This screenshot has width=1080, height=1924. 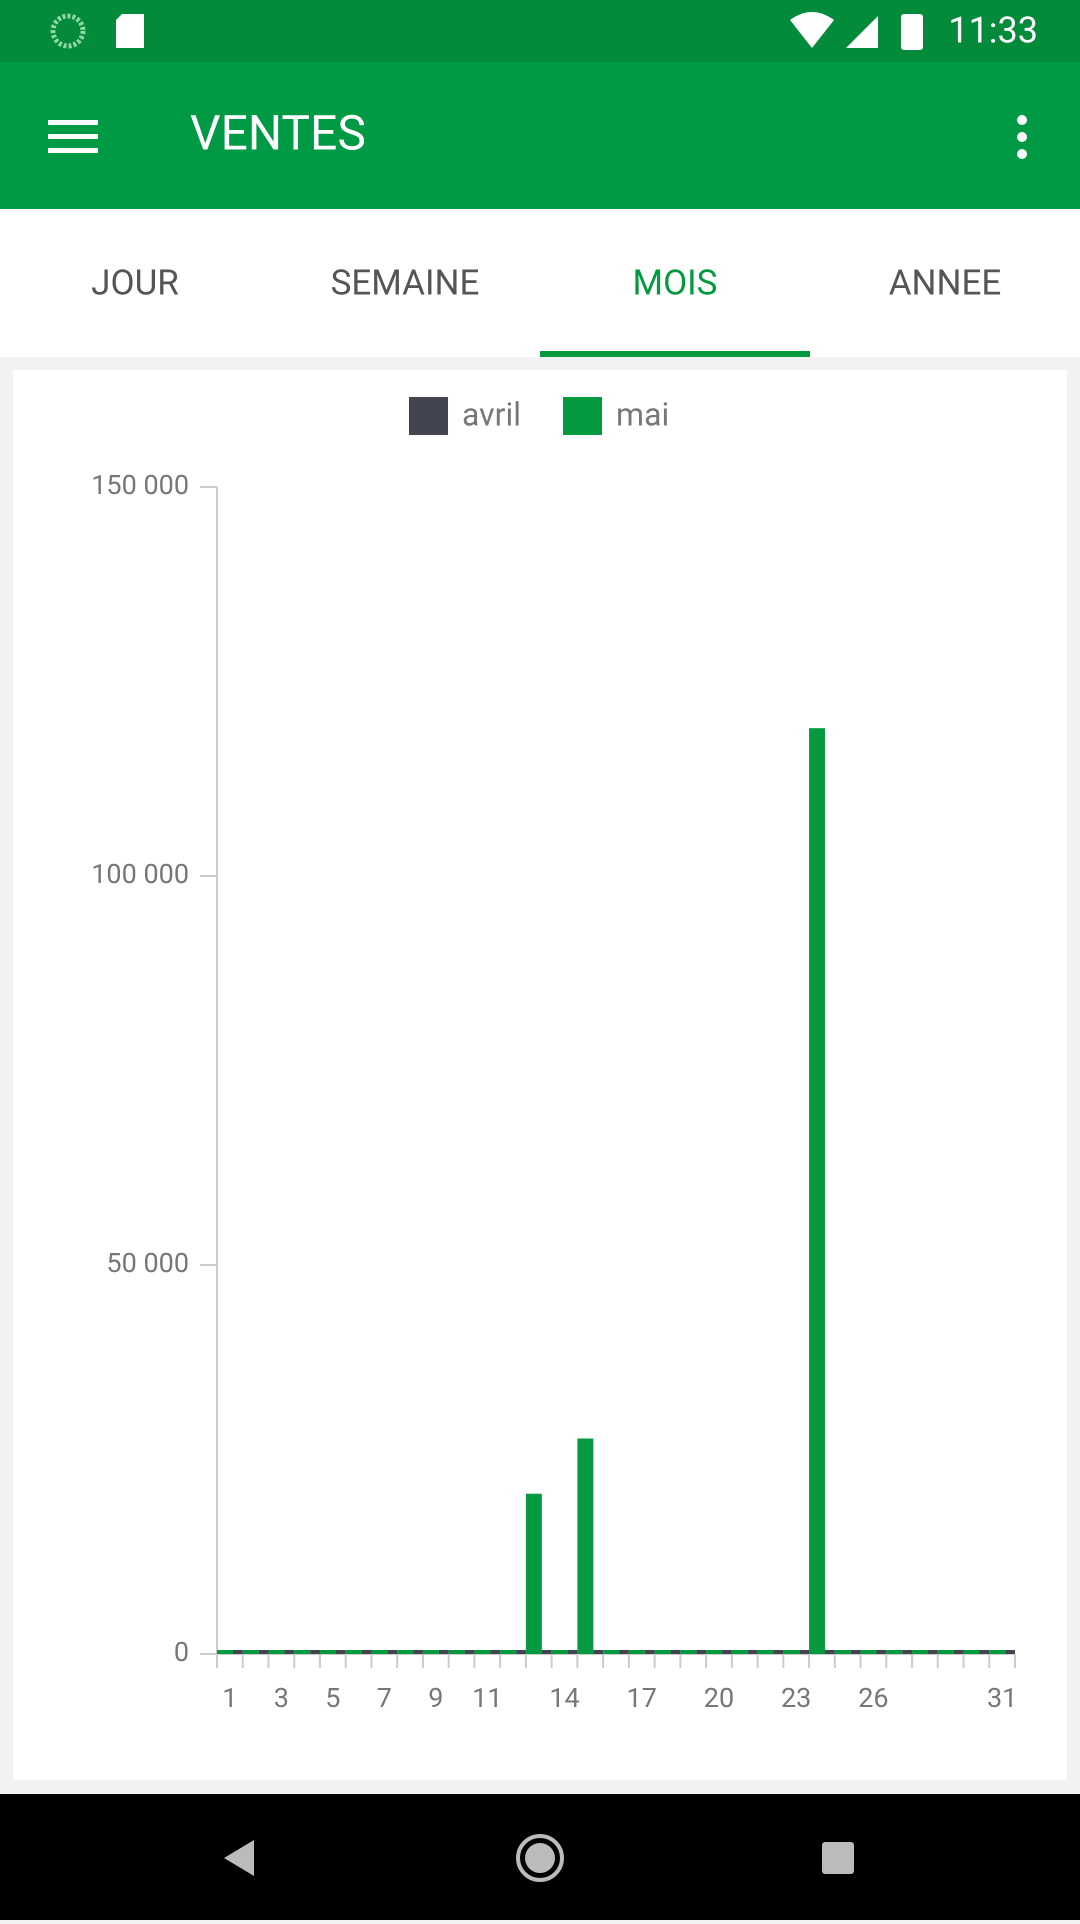 What do you see at coordinates (405, 282) in the screenshot?
I see `tab: SEMAINE` at bounding box center [405, 282].